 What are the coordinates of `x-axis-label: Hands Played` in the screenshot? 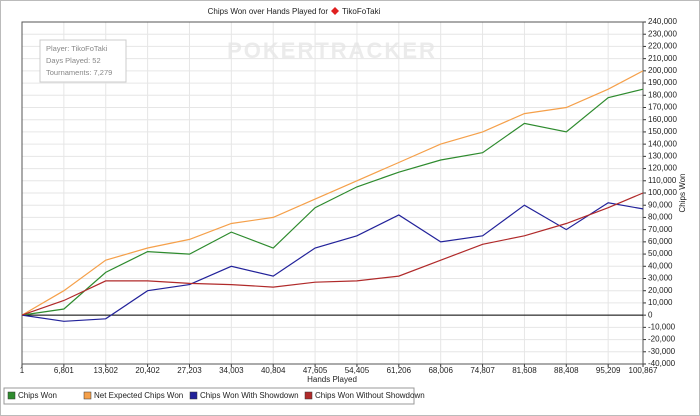 It's located at (332, 379).